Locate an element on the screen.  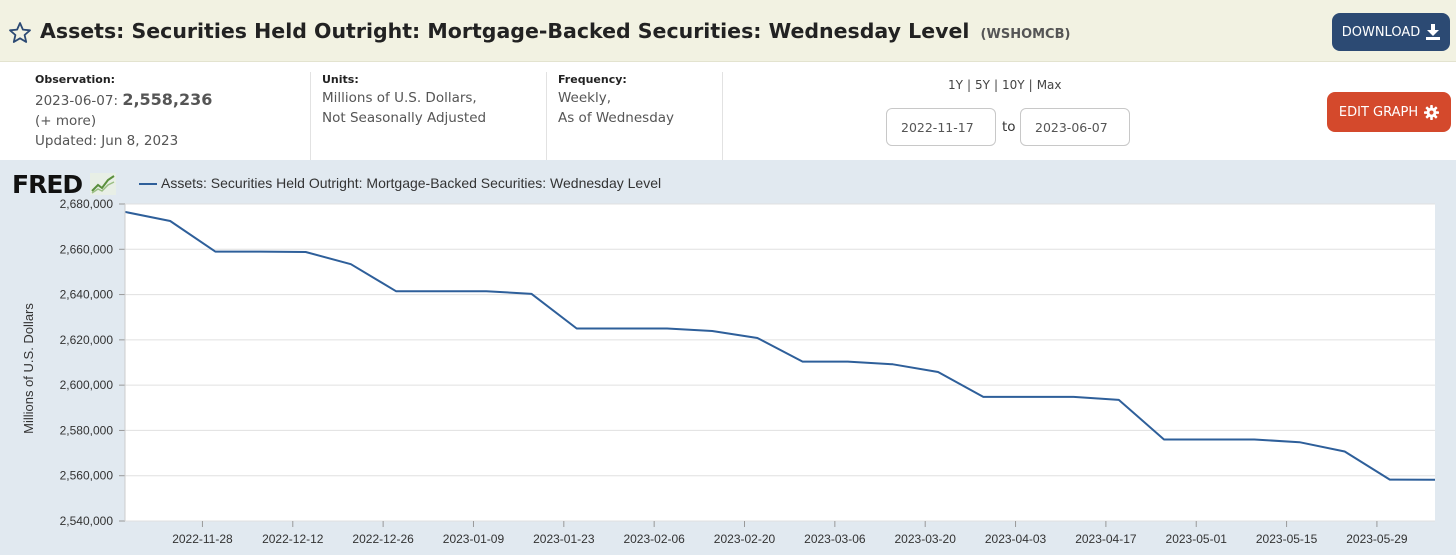
y-tick-label: 2,540,000 is located at coordinates (87, 521).